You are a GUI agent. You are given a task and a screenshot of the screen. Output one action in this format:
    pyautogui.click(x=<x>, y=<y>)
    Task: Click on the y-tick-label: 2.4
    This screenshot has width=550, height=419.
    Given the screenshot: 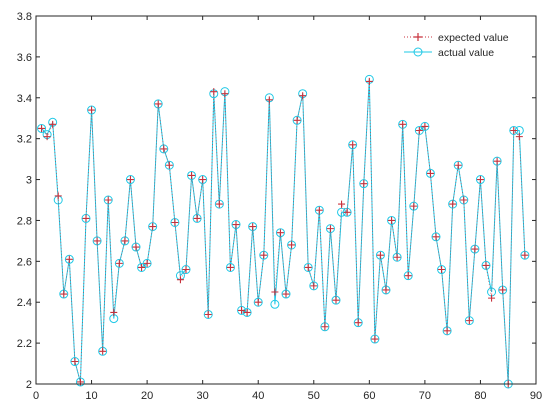 What is the action you would take?
    pyautogui.click(x=24, y=303)
    